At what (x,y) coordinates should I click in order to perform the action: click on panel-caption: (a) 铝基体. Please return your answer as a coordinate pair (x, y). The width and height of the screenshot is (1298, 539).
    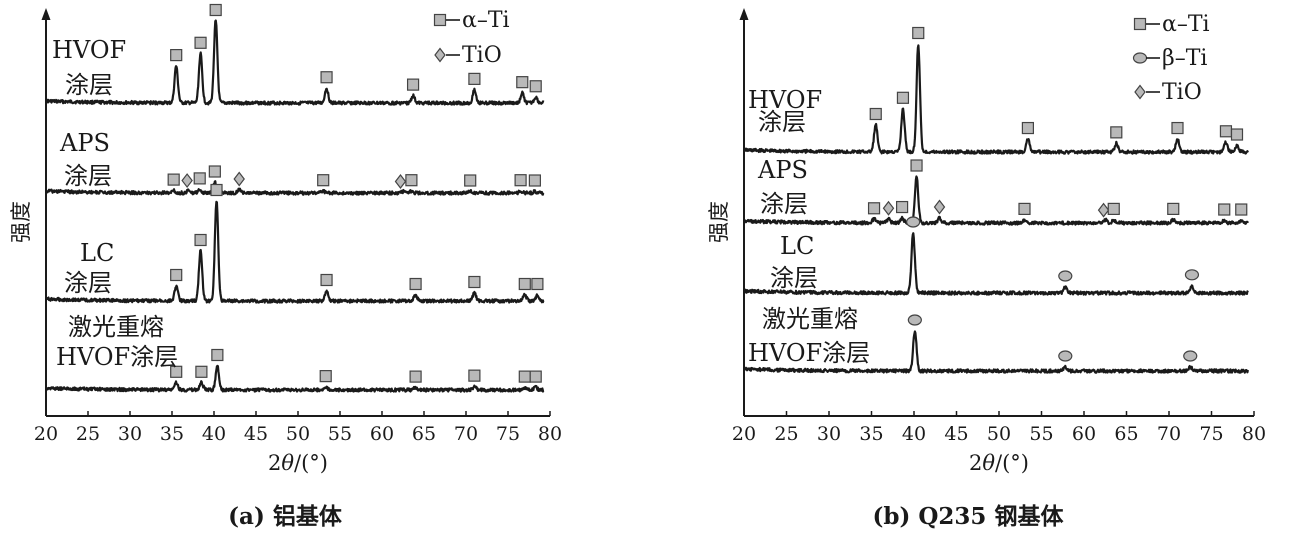
    Looking at the image, I should click on (285, 516).